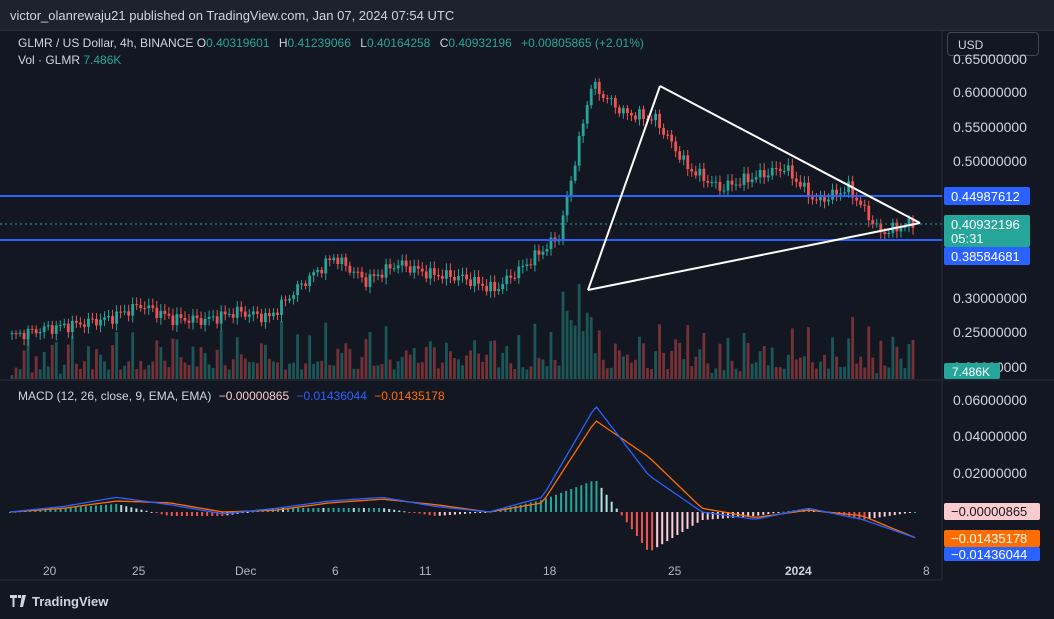 Image resolution: width=1054 pixels, height=619 pixels. I want to click on time-label: 25, so click(139, 571).